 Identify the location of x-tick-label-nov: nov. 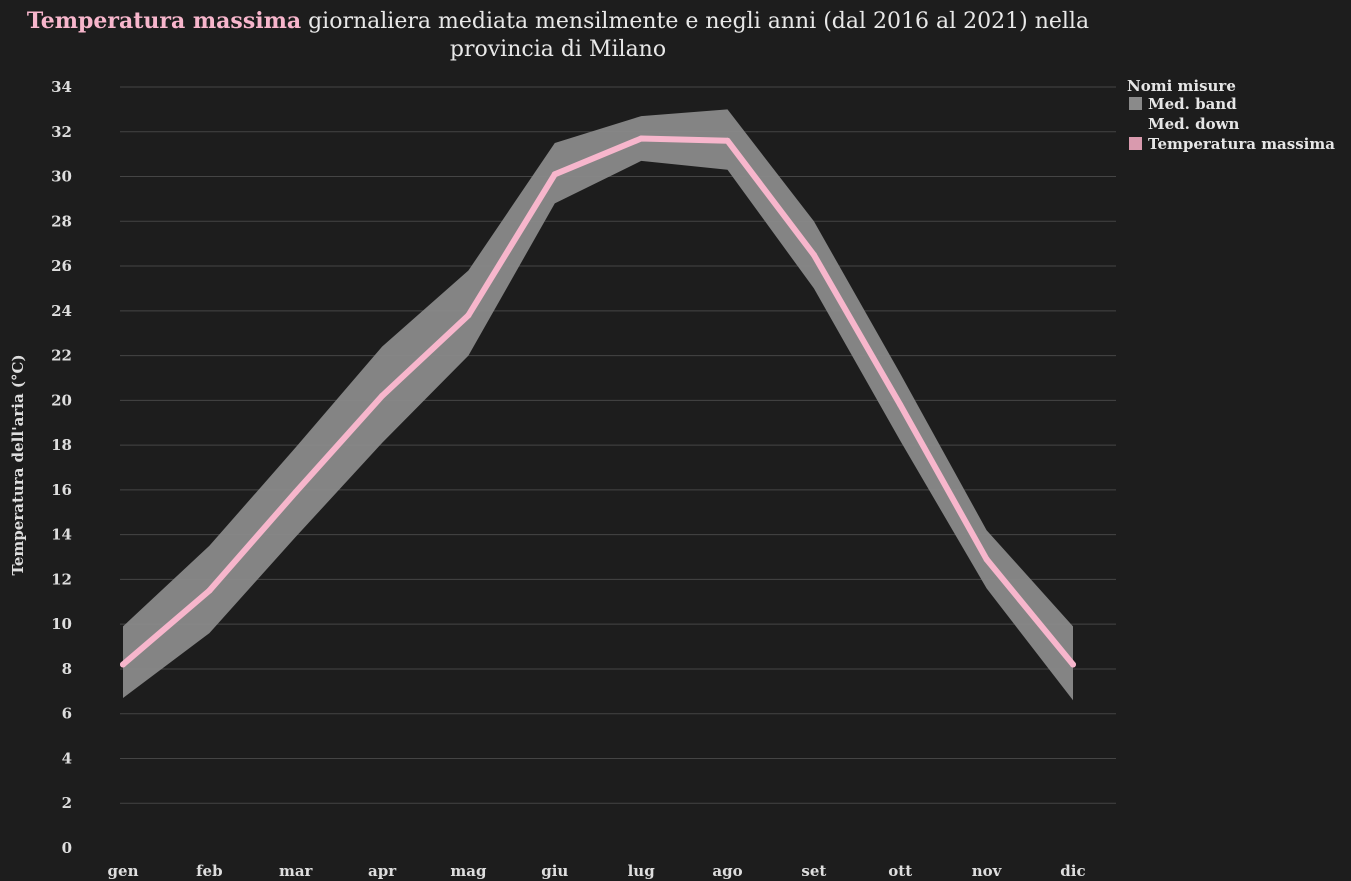
(987, 871).